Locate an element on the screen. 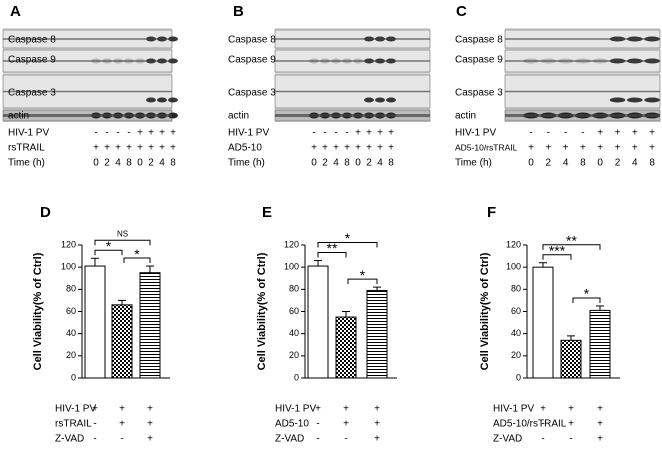  condition-cell: 8 is located at coordinates (652, 163).